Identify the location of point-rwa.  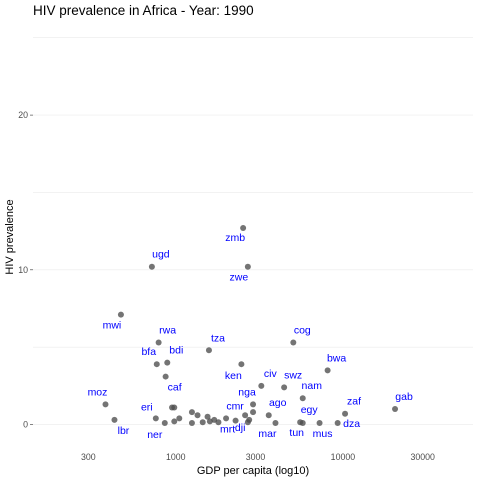
(158, 342).